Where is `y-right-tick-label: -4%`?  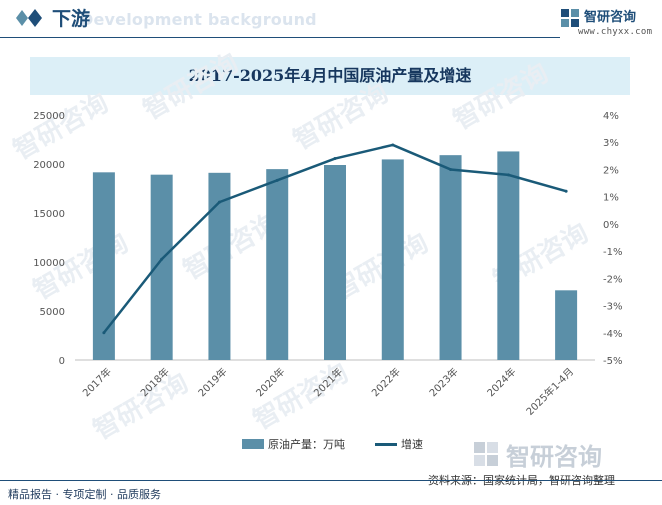
y-right-tick-label: -4% is located at coordinates (612, 334).